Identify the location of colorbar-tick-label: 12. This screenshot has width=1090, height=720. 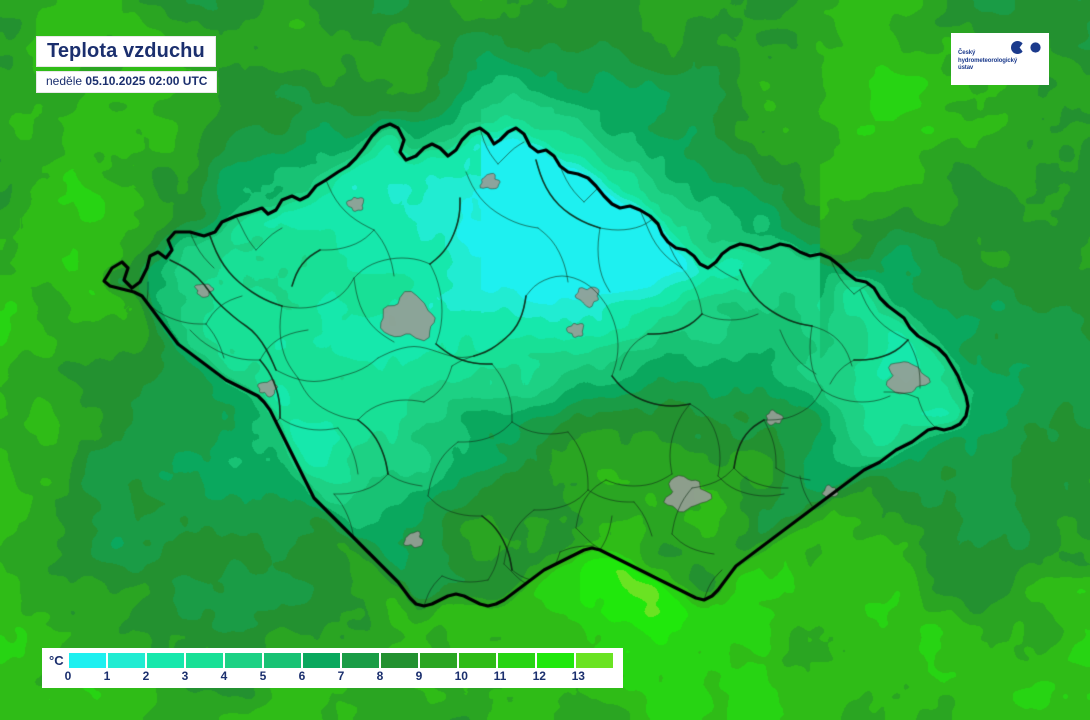
(539, 676).